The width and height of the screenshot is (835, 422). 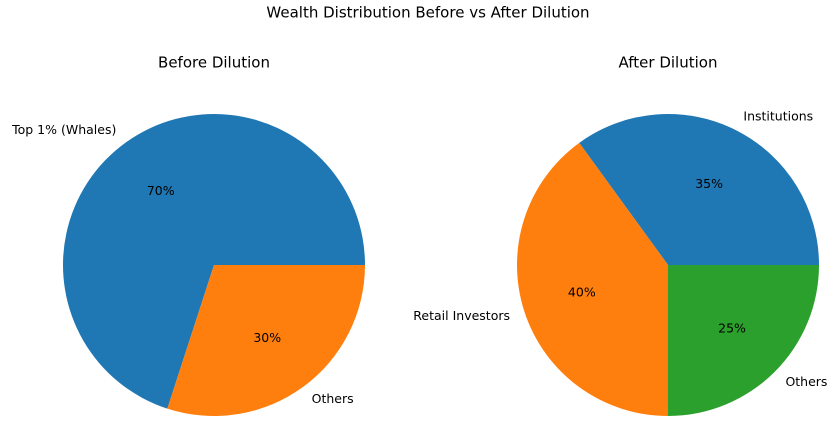 What do you see at coordinates (161, 190) in the screenshot?
I see `value-label: 70%` at bounding box center [161, 190].